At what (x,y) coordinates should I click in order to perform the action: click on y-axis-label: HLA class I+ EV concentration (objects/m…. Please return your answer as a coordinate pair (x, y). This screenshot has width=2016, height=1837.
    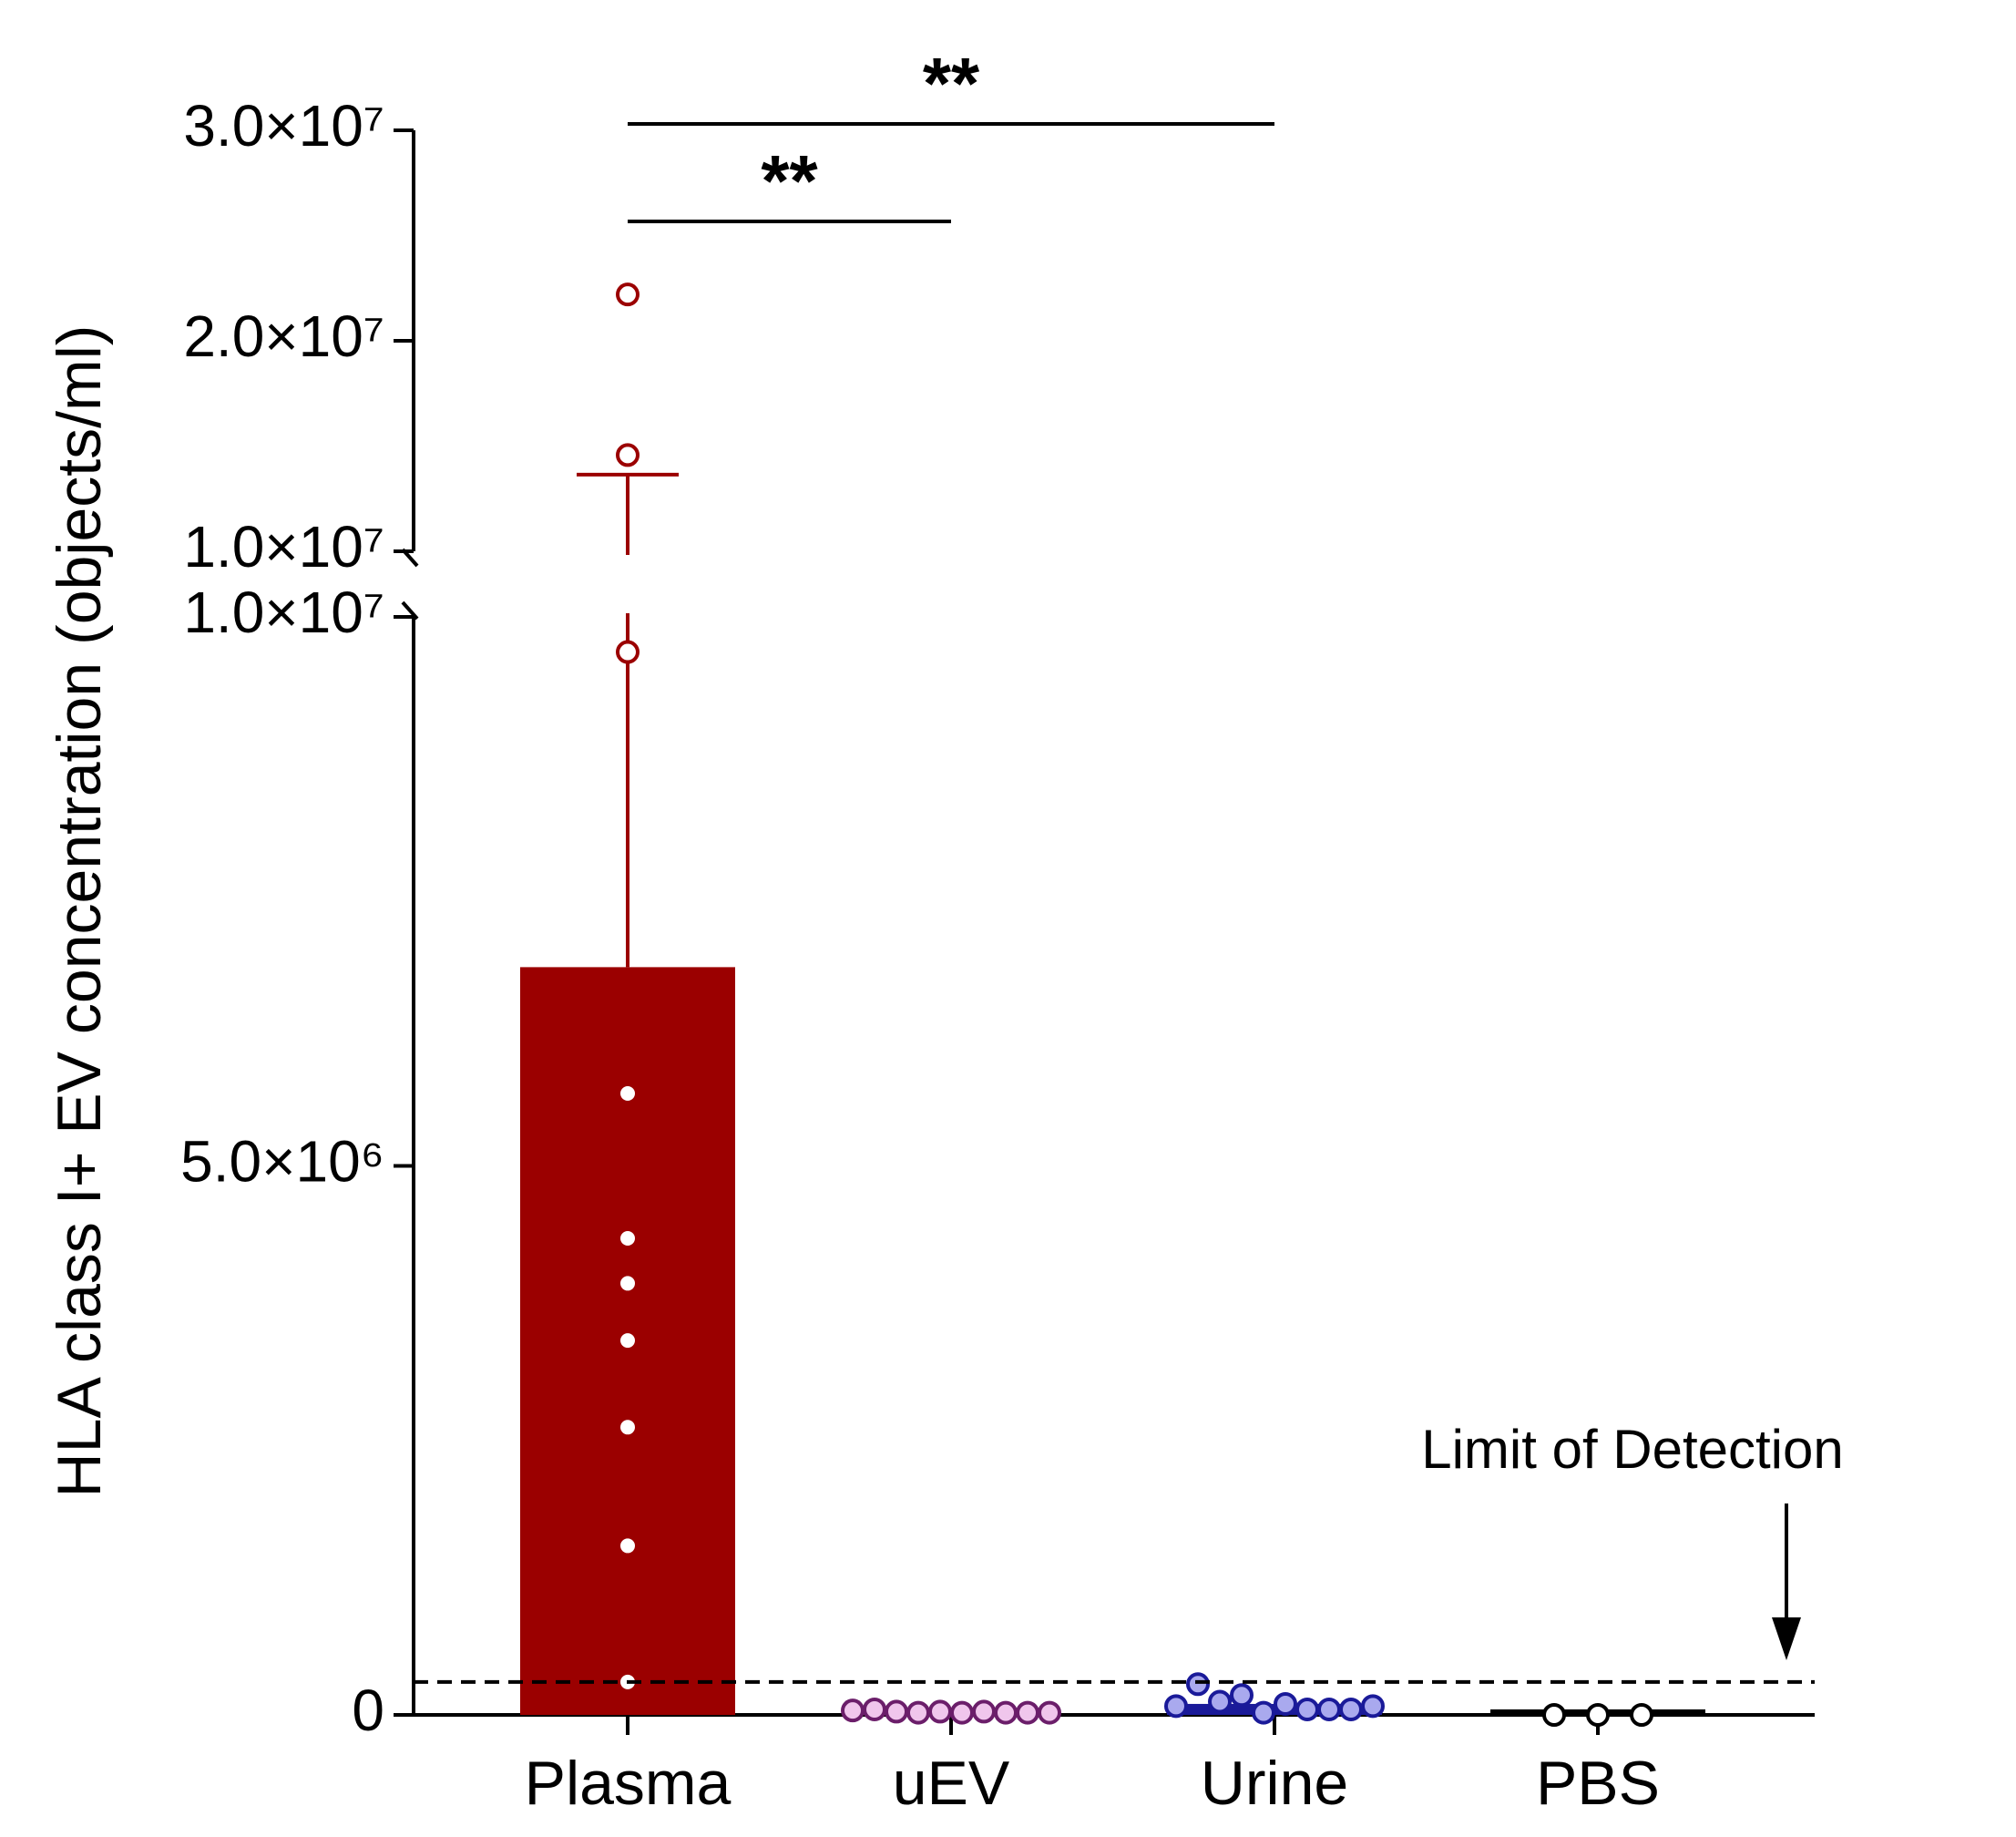
    Looking at the image, I should click on (79, 912).